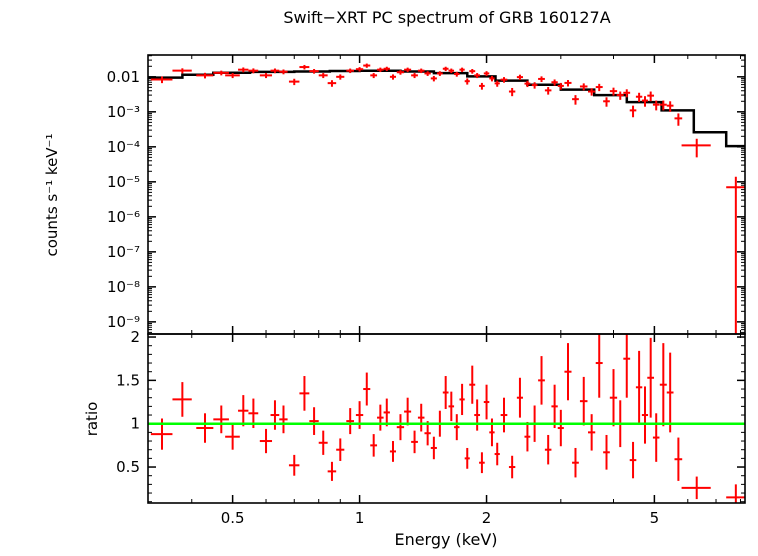 The image size is (758, 556). I want to click on spectrum-y-tick-label: 10⁻⁶, so click(123, 217).